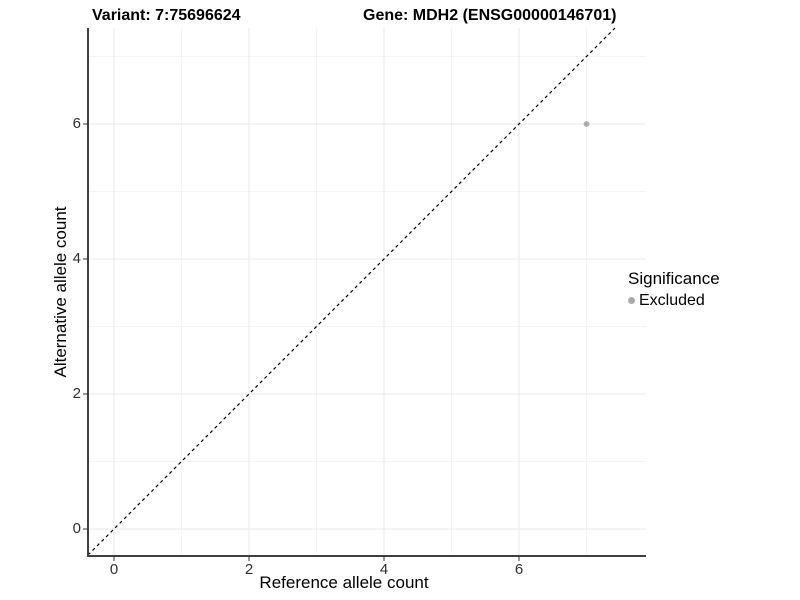 The width and height of the screenshot is (800, 600). Describe the element at coordinates (85, 326) in the screenshot. I see `y-tick-marks` at that location.